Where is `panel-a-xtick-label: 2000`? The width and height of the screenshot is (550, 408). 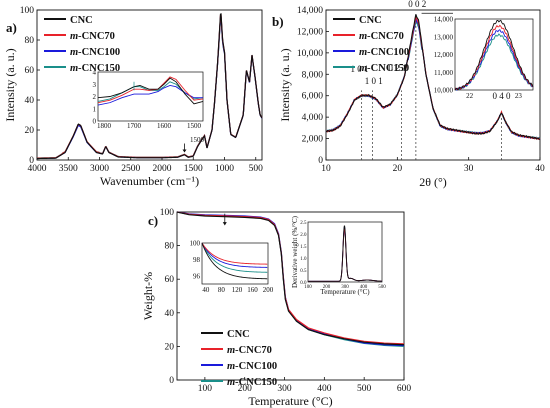
panel-a-xtick-label: 2000 is located at coordinates (162, 169).